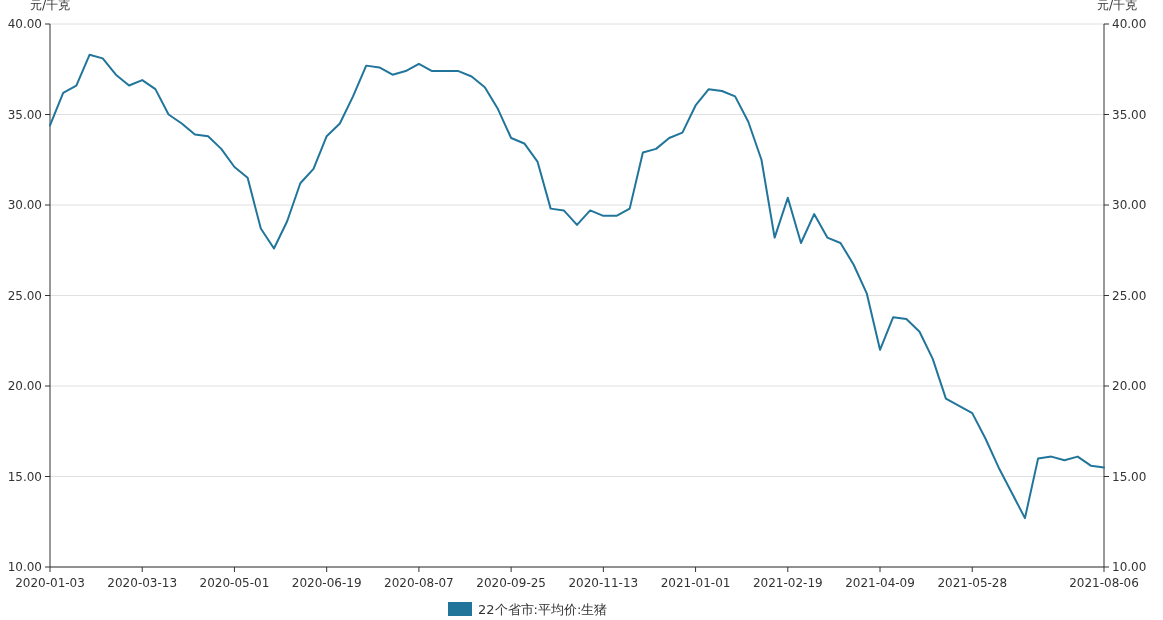  What do you see at coordinates (1129, 205) in the screenshot?
I see `y2-tick-label: 30.00` at bounding box center [1129, 205].